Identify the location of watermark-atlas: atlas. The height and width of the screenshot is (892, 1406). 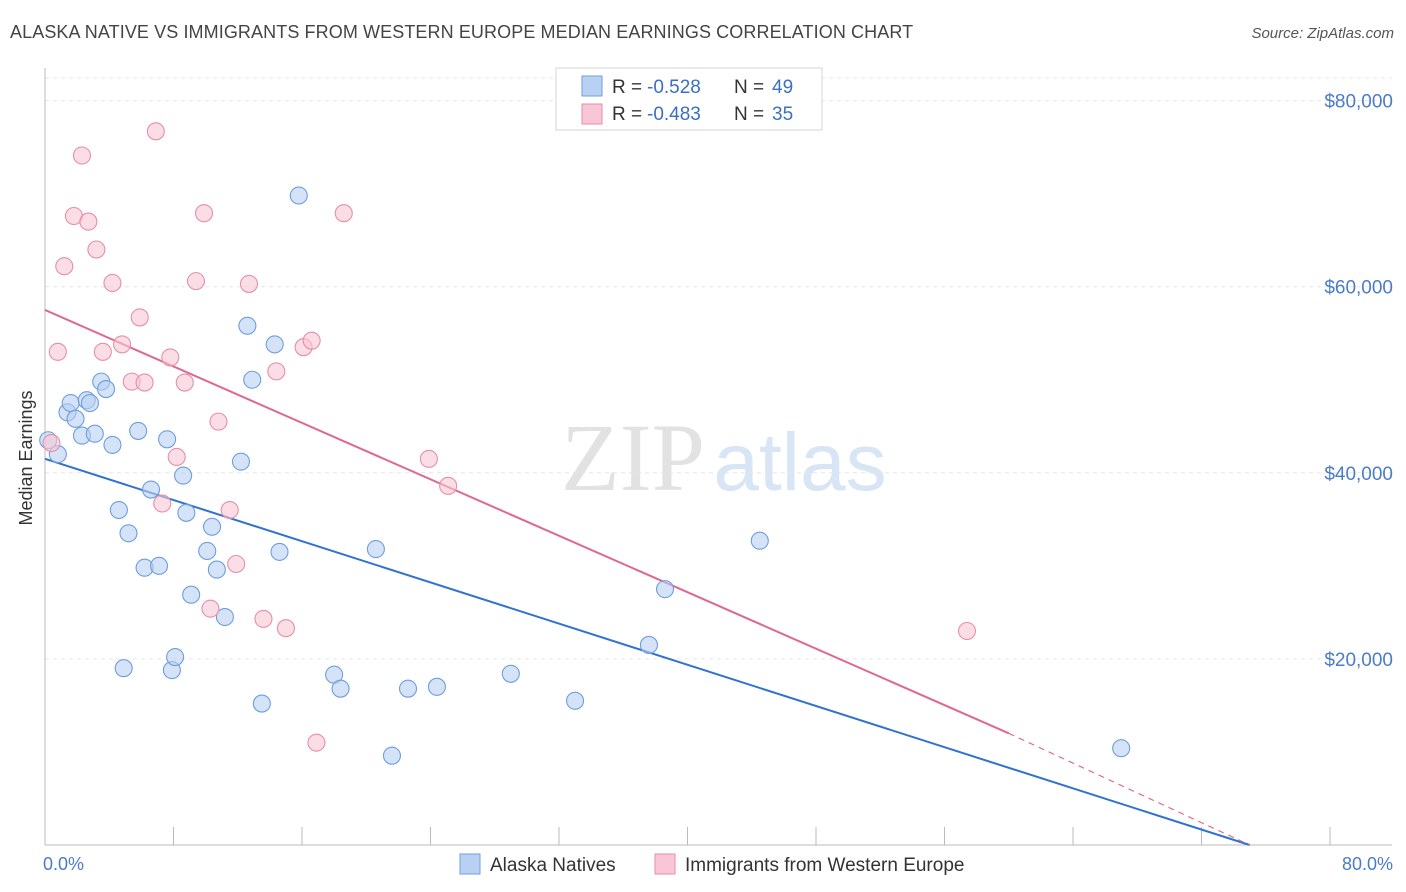
(799, 462).